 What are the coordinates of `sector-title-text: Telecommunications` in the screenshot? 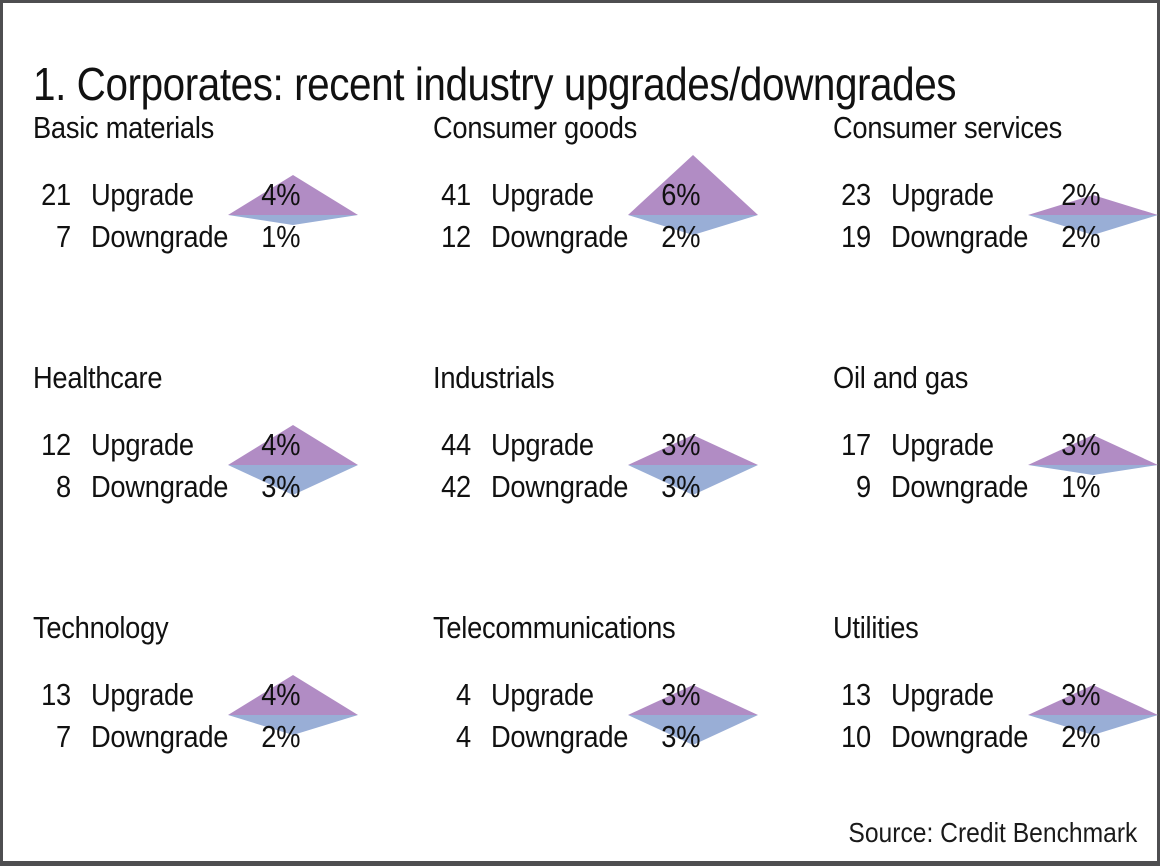 It's located at (554, 627).